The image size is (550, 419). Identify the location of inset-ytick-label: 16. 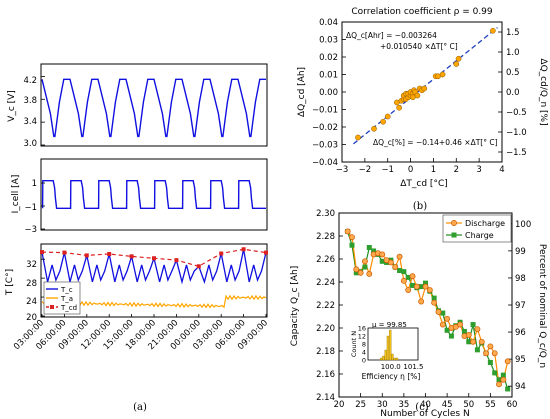
(362, 329).